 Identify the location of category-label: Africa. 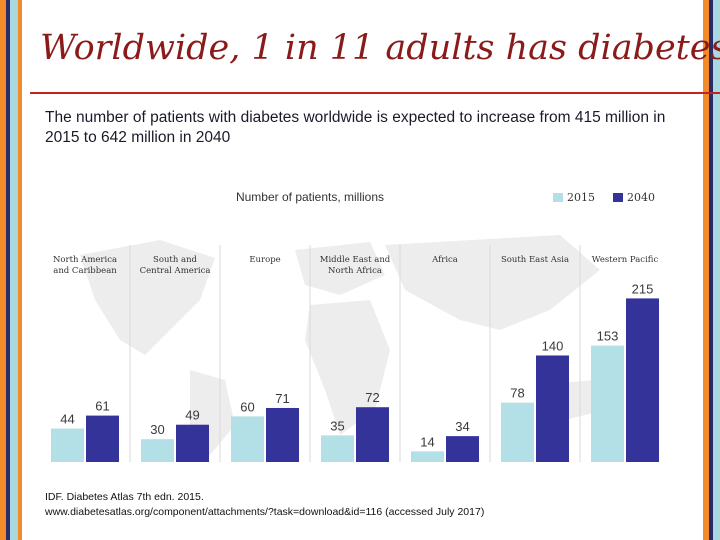
(444, 260).